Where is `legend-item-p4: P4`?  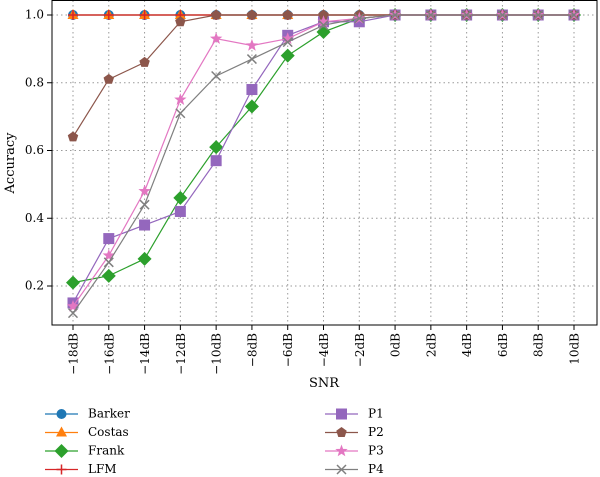
legend-item-p4: P4 is located at coordinates (354, 469).